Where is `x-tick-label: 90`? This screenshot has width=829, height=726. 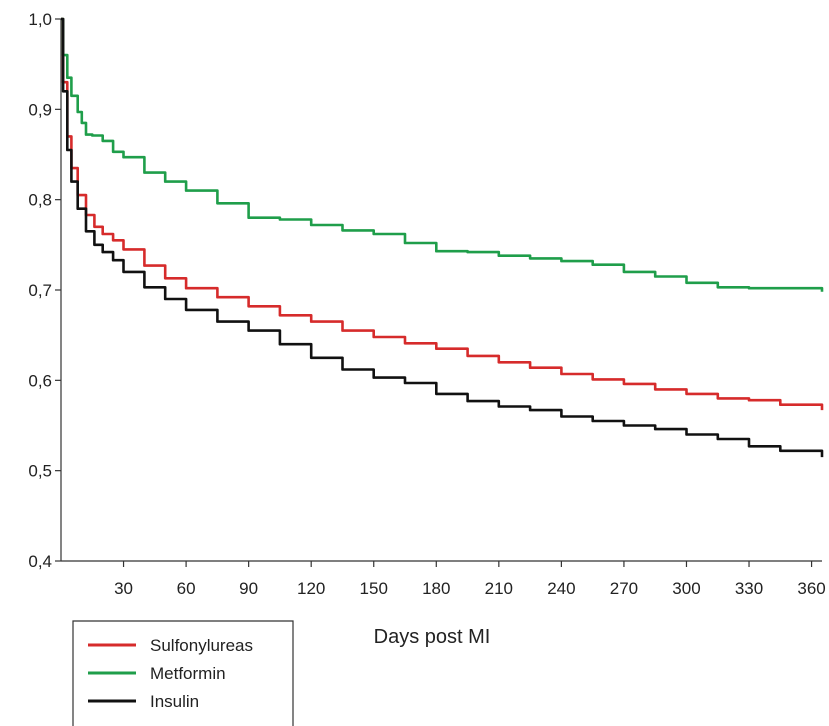
x-tick-label: 90 is located at coordinates (248, 588).